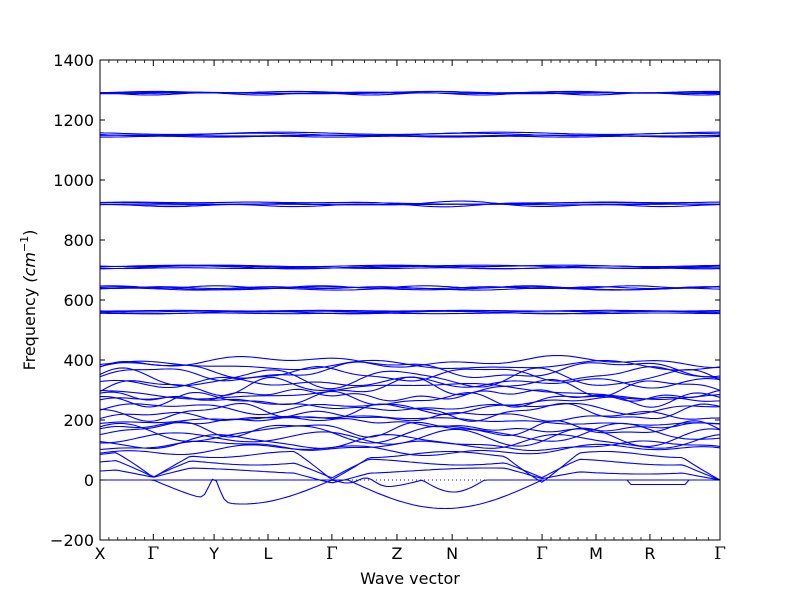 The image size is (800, 600). Describe the element at coordinates (410, 578) in the screenshot. I see `x-axis-label: Wave vector` at that location.